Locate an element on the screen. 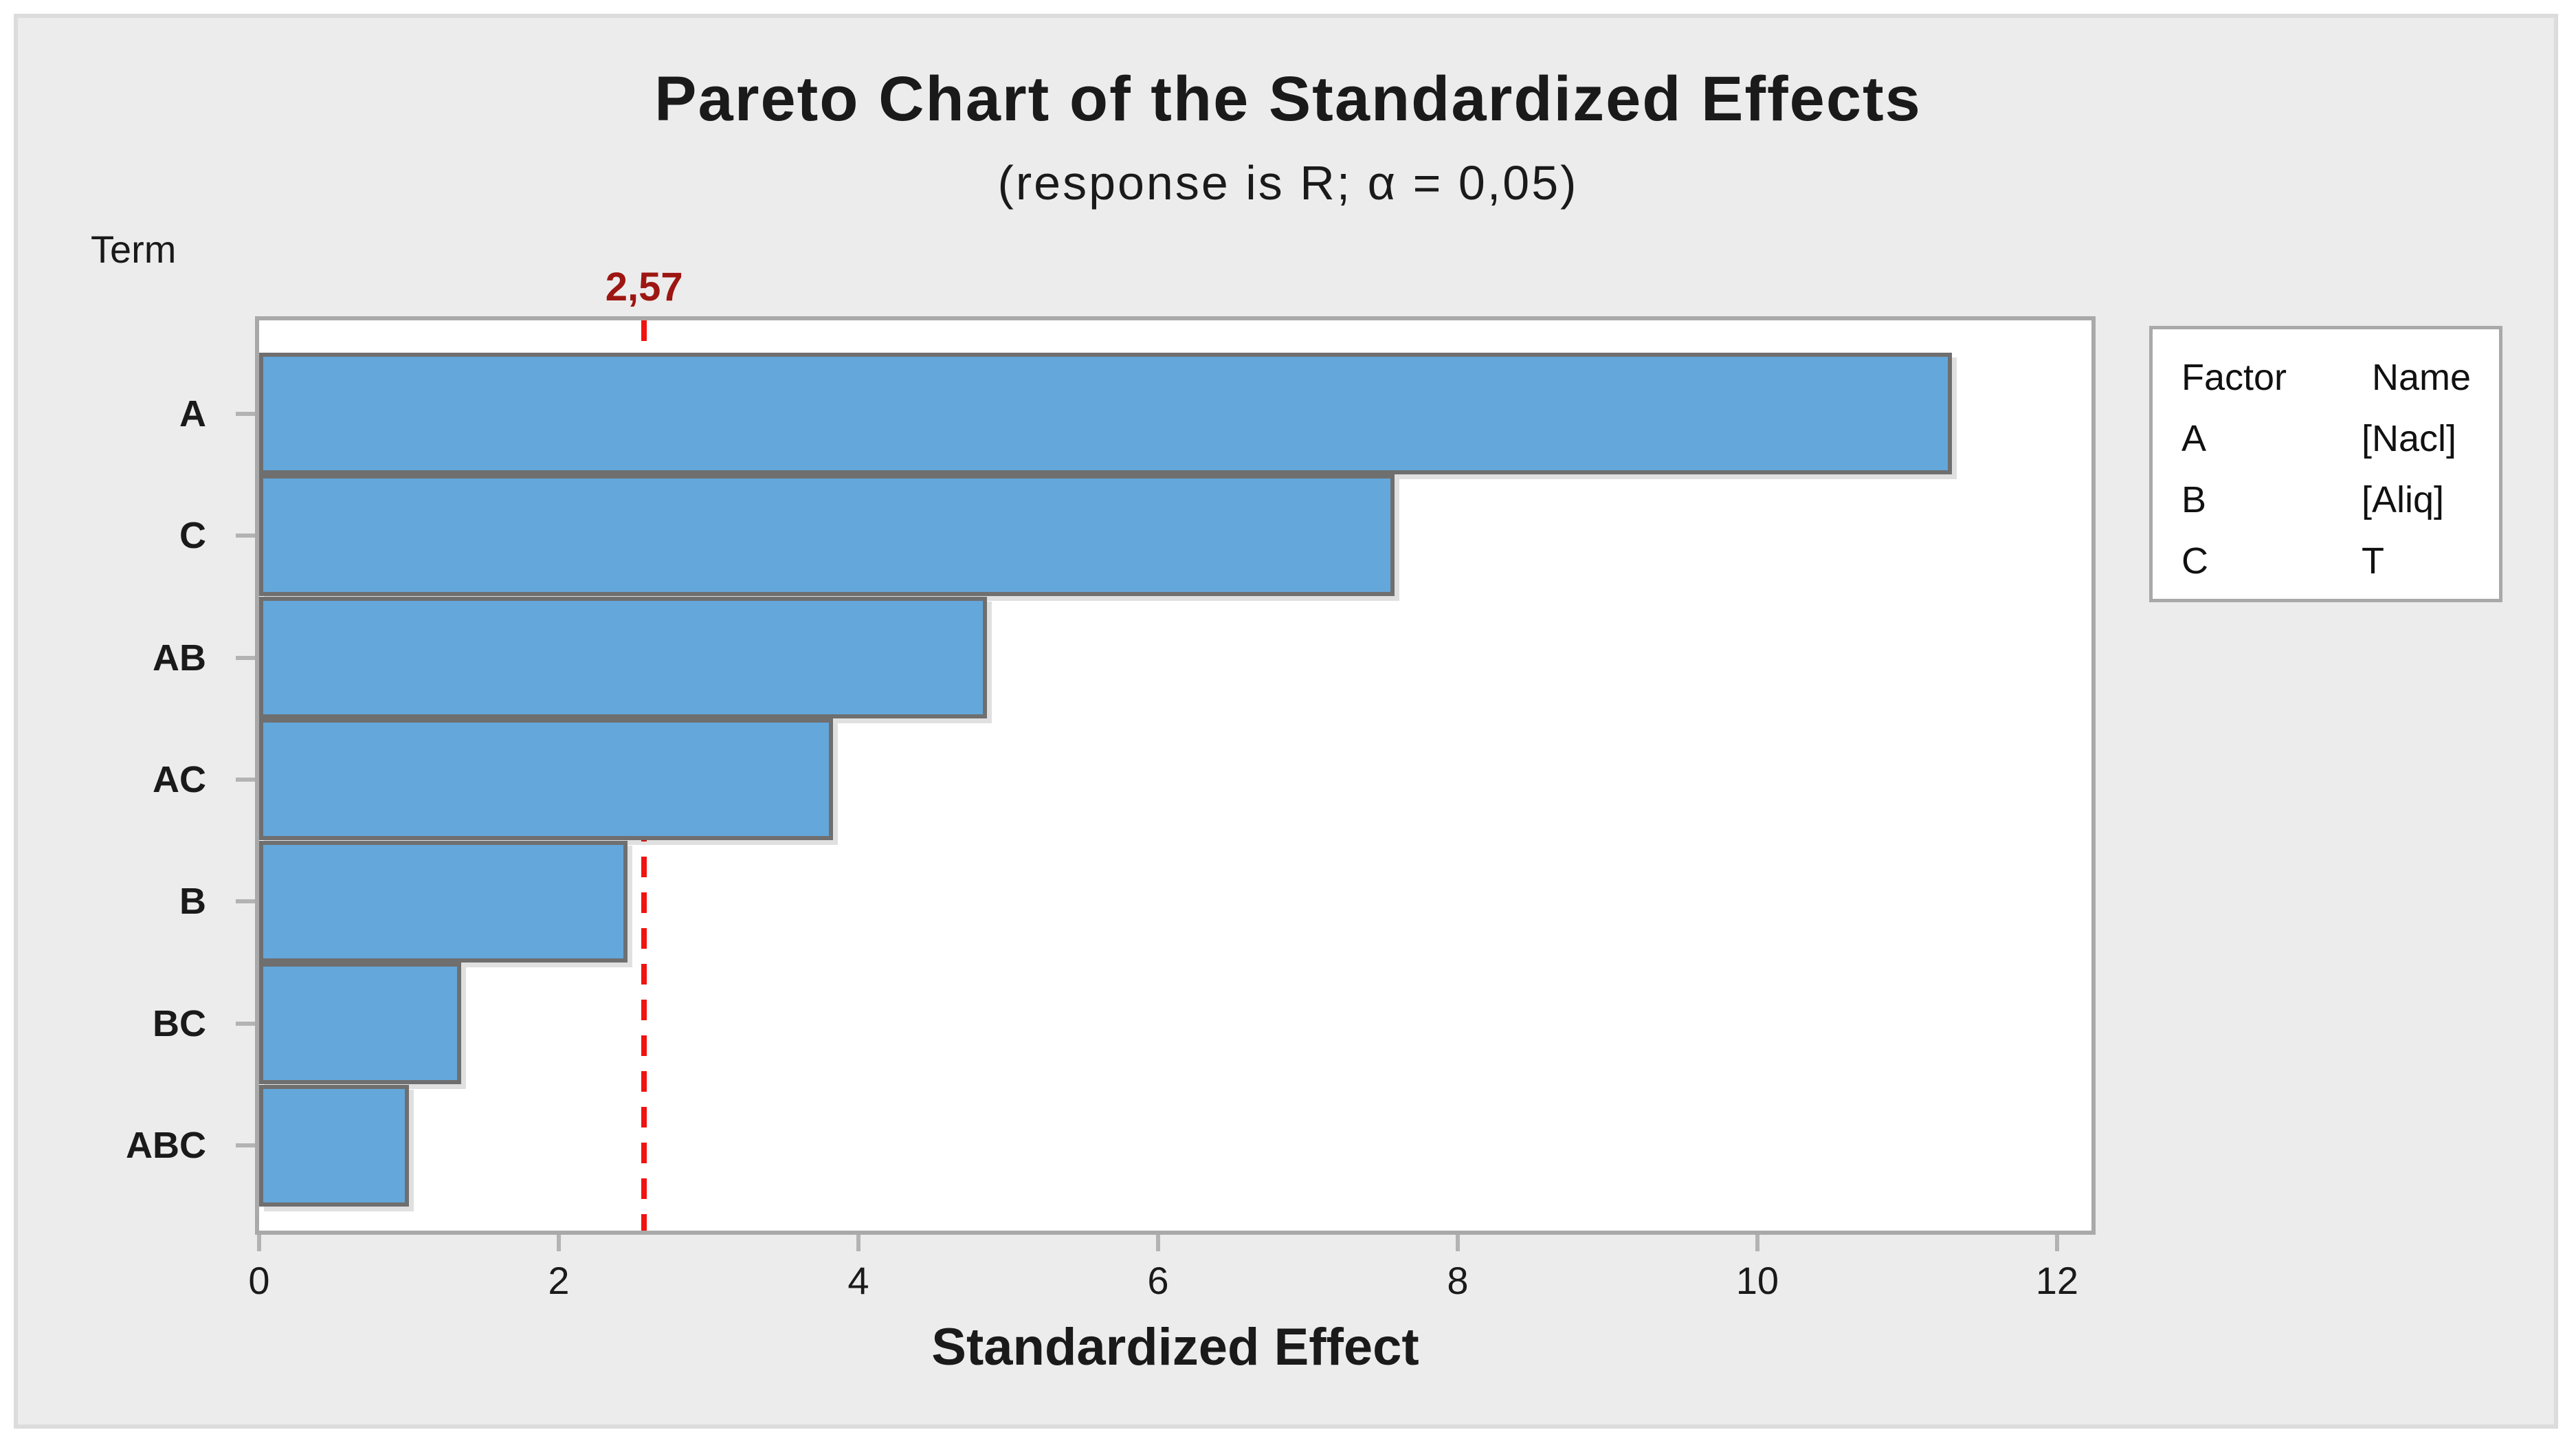 The width and height of the screenshot is (2576, 1452). factor-legend: Factor Name A [Nacl] B [Aliq] C T is located at coordinates (2325, 464).